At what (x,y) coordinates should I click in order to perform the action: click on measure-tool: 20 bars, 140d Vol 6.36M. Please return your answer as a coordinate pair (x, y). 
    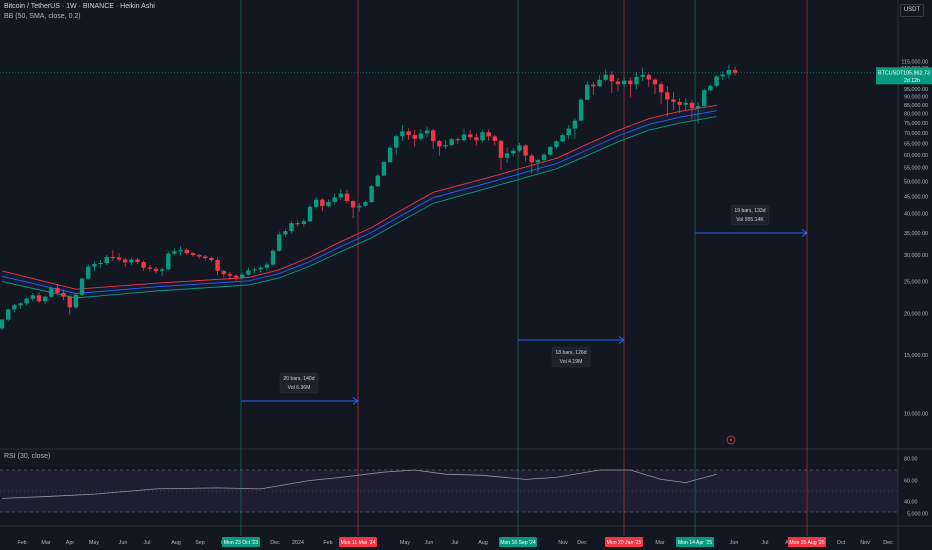
    Looking at the image, I should click on (300, 388).